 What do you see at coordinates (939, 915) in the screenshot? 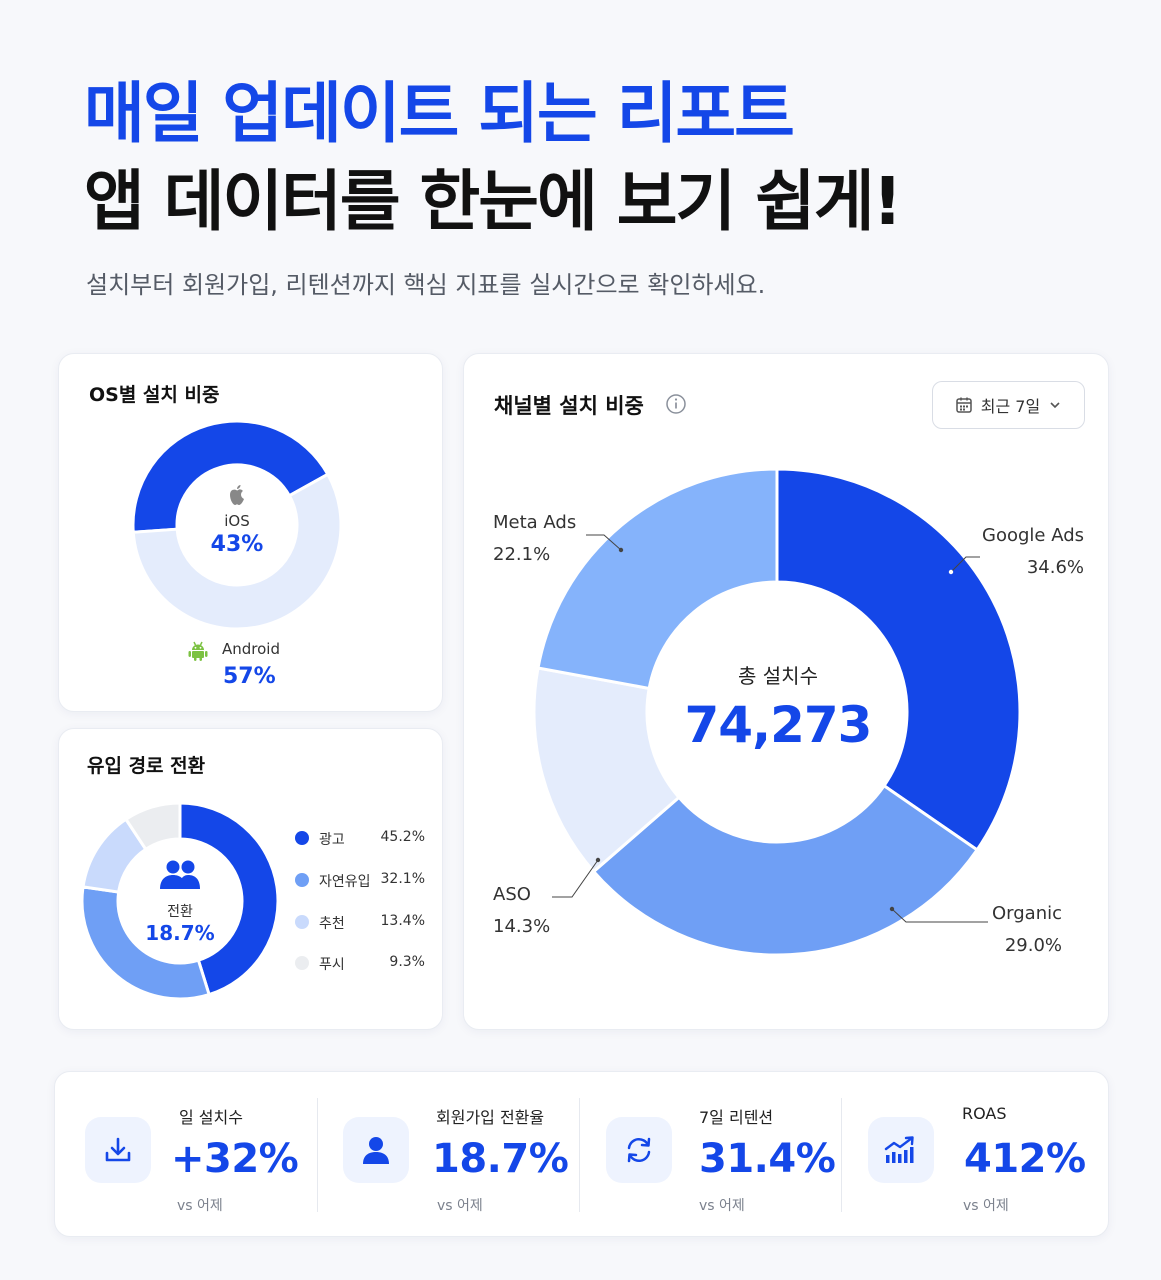
I see `leader-organic` at bounding box center [939, 915].